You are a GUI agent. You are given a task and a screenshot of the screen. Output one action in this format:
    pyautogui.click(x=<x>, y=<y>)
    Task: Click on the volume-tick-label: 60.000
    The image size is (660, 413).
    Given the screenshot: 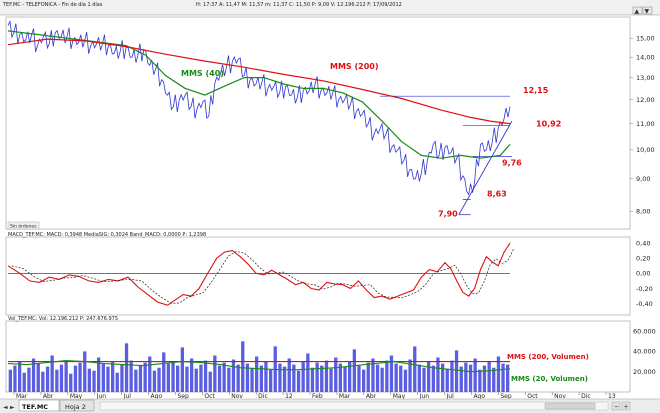 What is the action you would take?
    pyautogui.click(x=644, y=331)
    